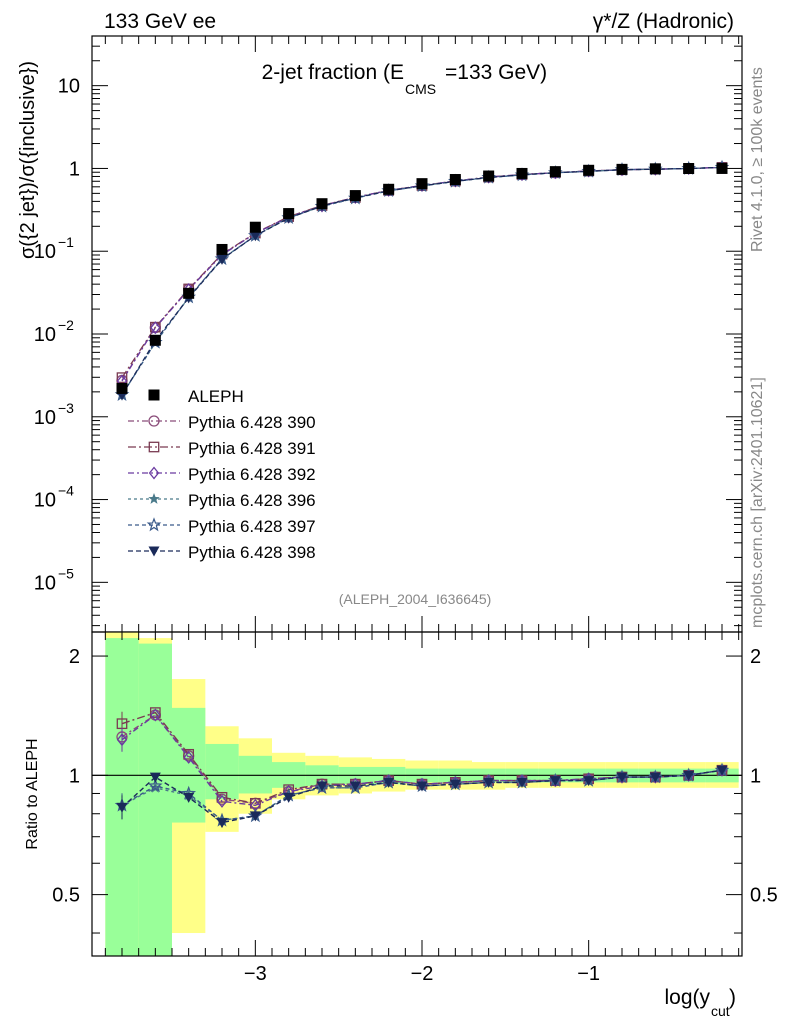  I want to click on ratio-tick-label-left: 1, so click(74, 776).